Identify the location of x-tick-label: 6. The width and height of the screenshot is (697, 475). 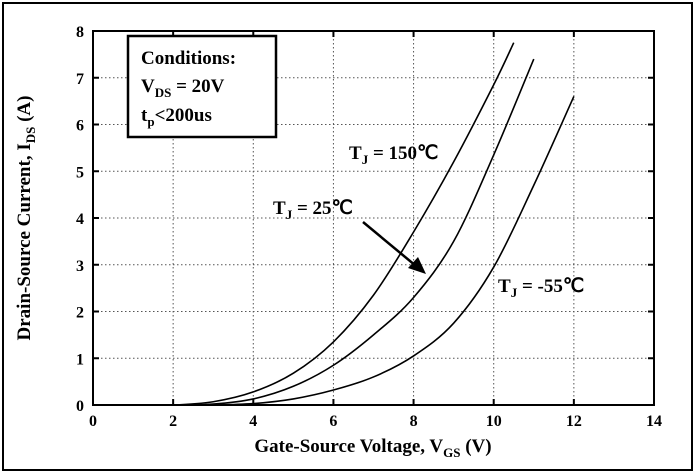
(333, 421).